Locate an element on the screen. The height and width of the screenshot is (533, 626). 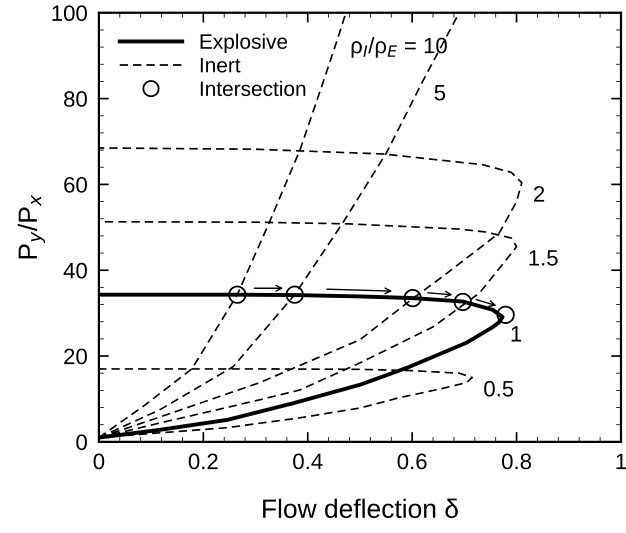
y-tick-label: 20 is located at coordinates (75, 356).